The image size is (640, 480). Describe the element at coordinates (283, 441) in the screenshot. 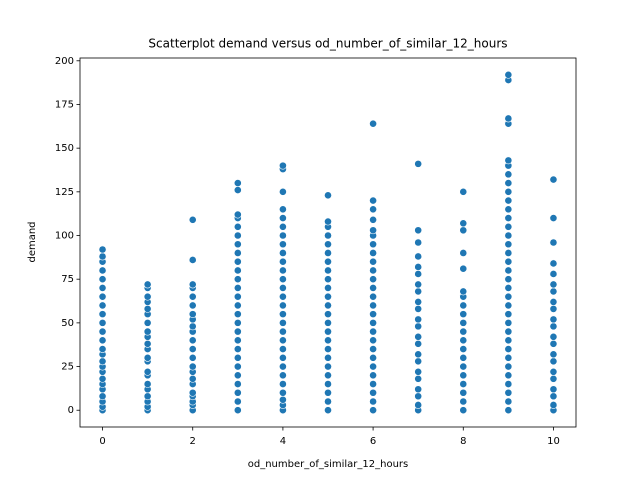

I see `x-tick-label: 4` at that location.